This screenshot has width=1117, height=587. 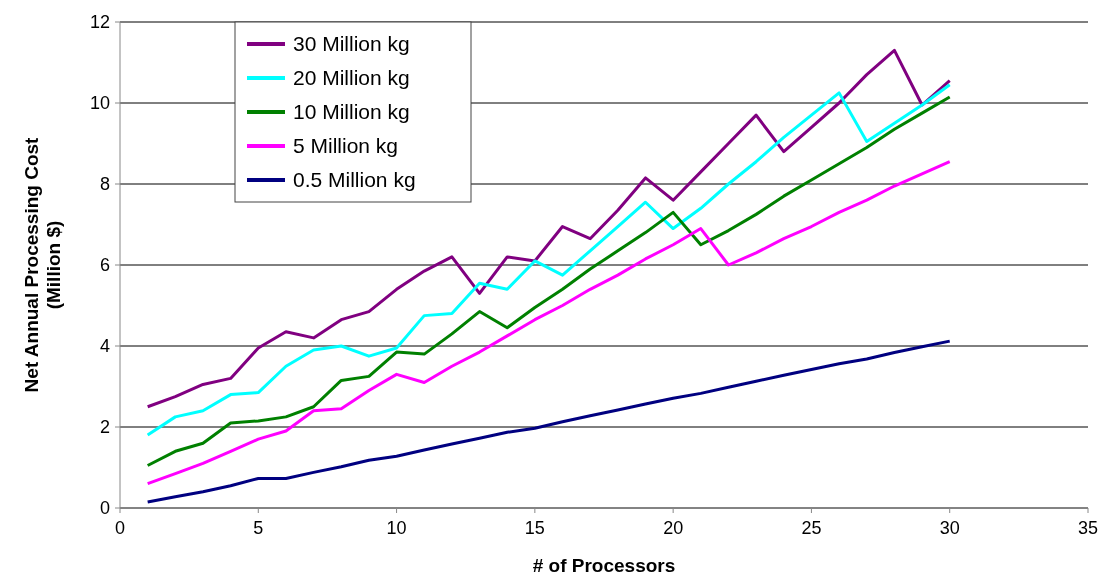 I want to click on legend-label: 20 Million kg, so click(x=351, y=78).